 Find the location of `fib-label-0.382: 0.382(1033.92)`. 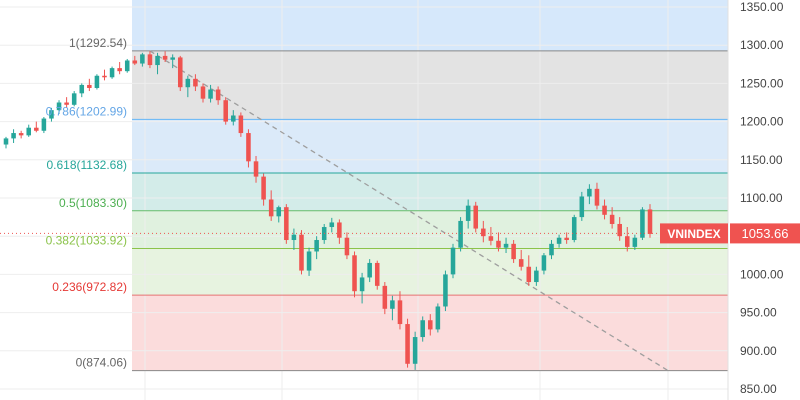

fib-label-0.382: 0.382(1033.92) is located at coordinates (86, 240).